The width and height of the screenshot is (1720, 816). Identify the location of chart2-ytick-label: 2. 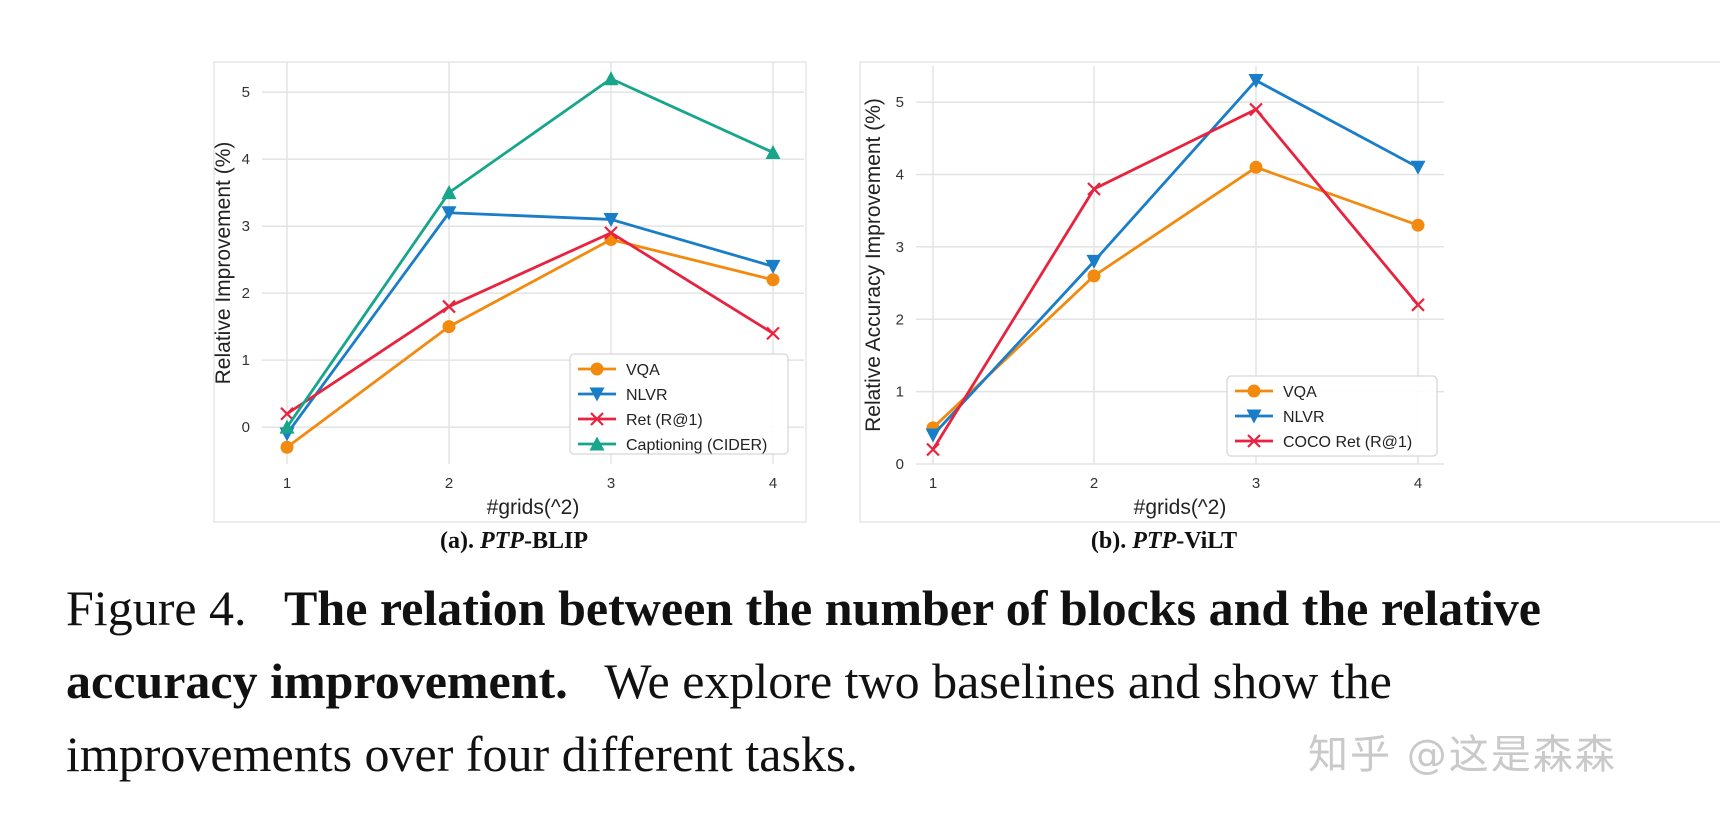
(900, 319).